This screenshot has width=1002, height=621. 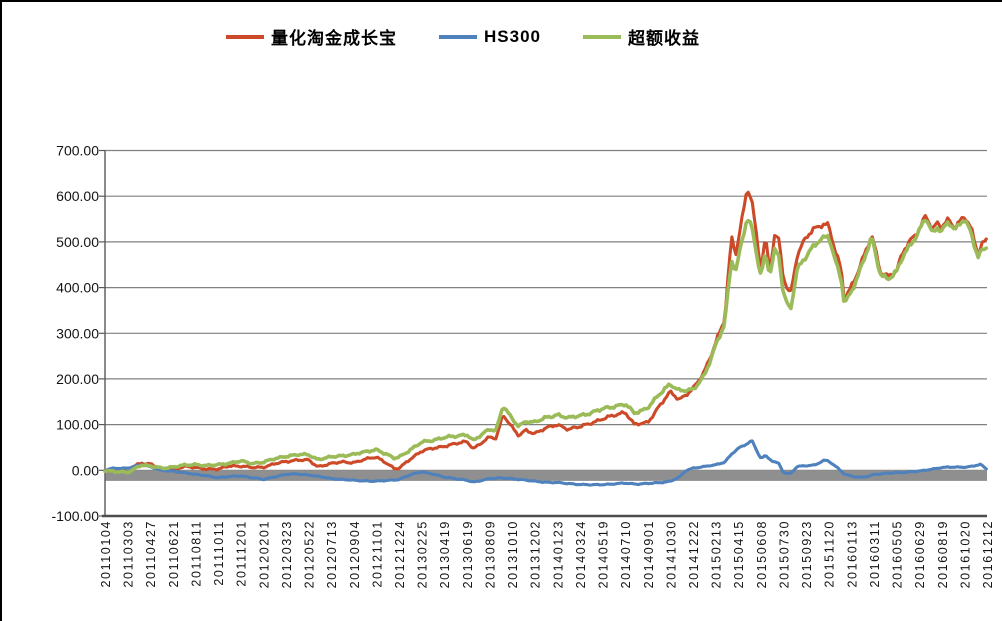 What do you see at coordinates (242, 553) in the screenshot?
I see `x-axis-tick-label: 20111201` at bounding box center [242, 553].